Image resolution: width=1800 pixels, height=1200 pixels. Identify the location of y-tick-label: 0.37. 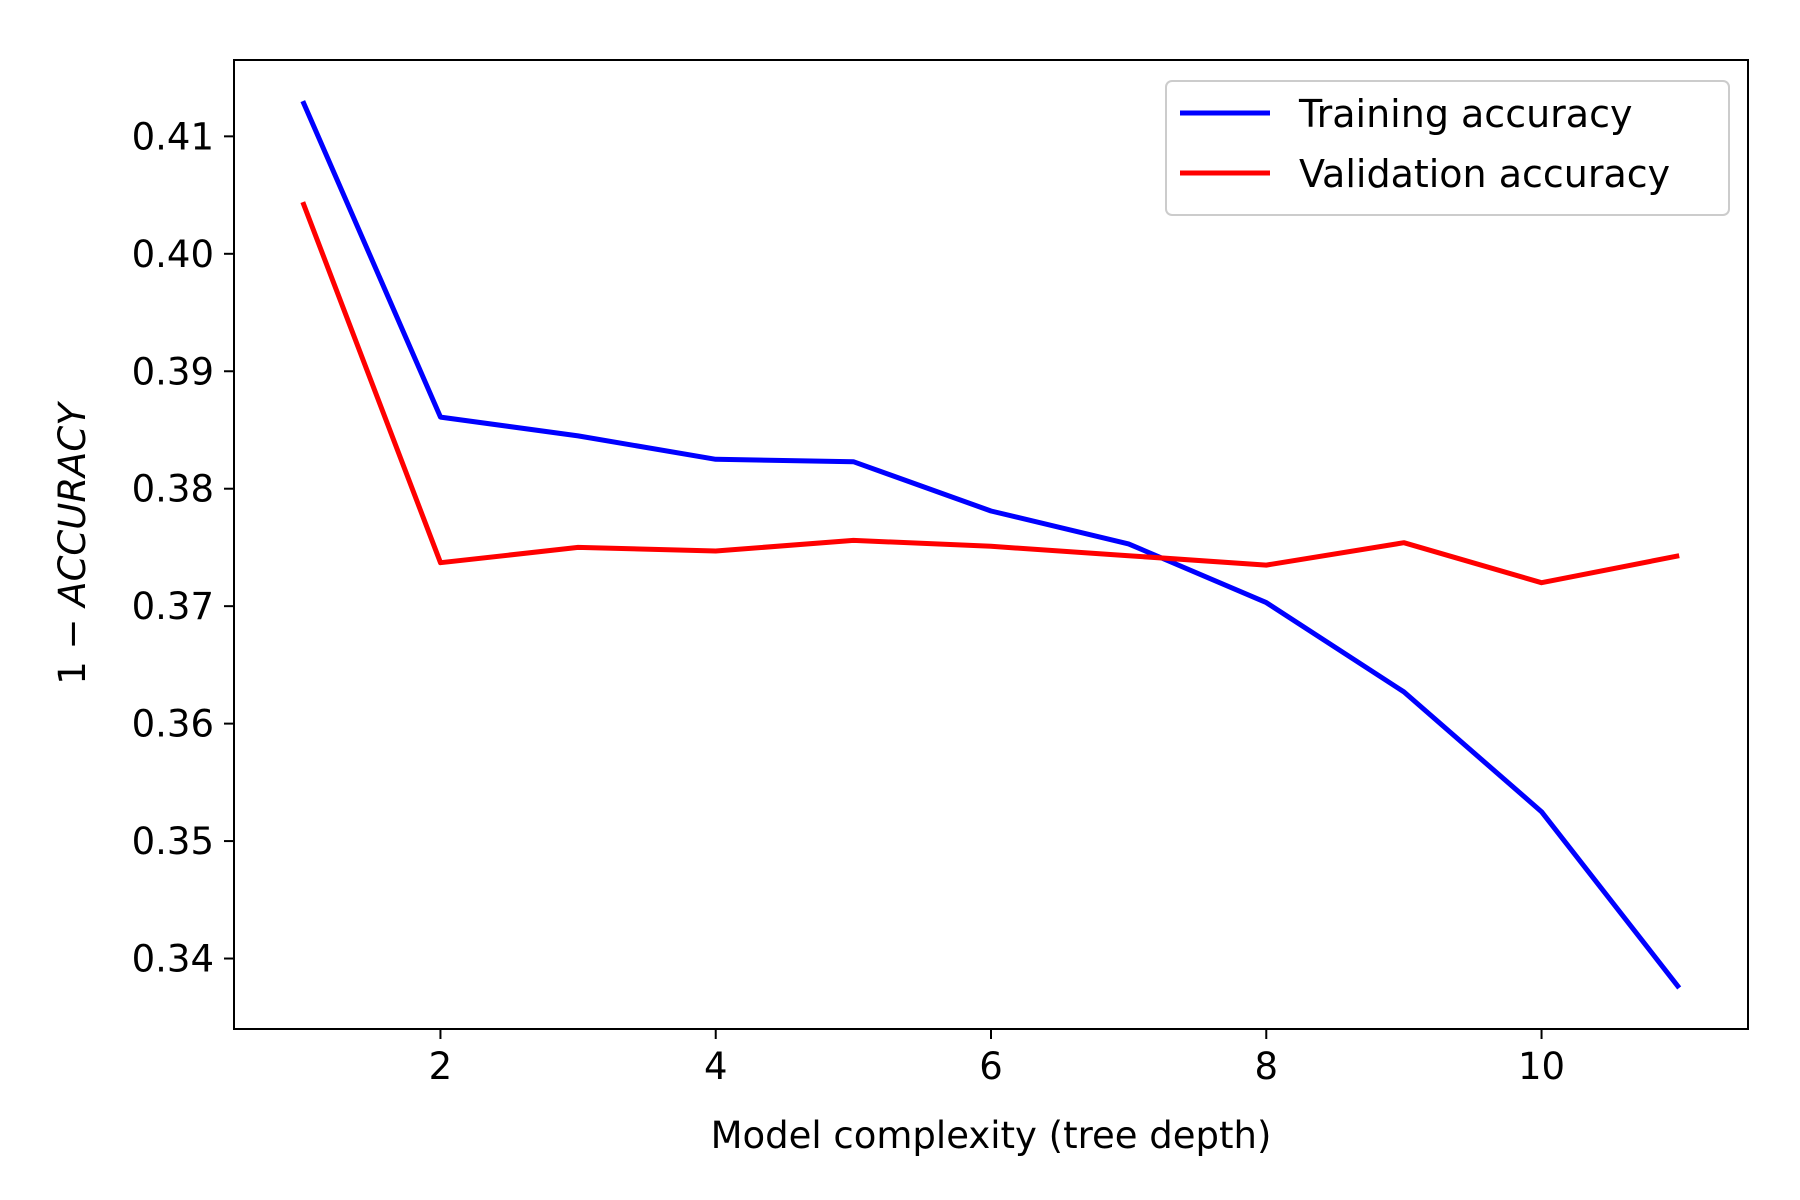
(173, 606).